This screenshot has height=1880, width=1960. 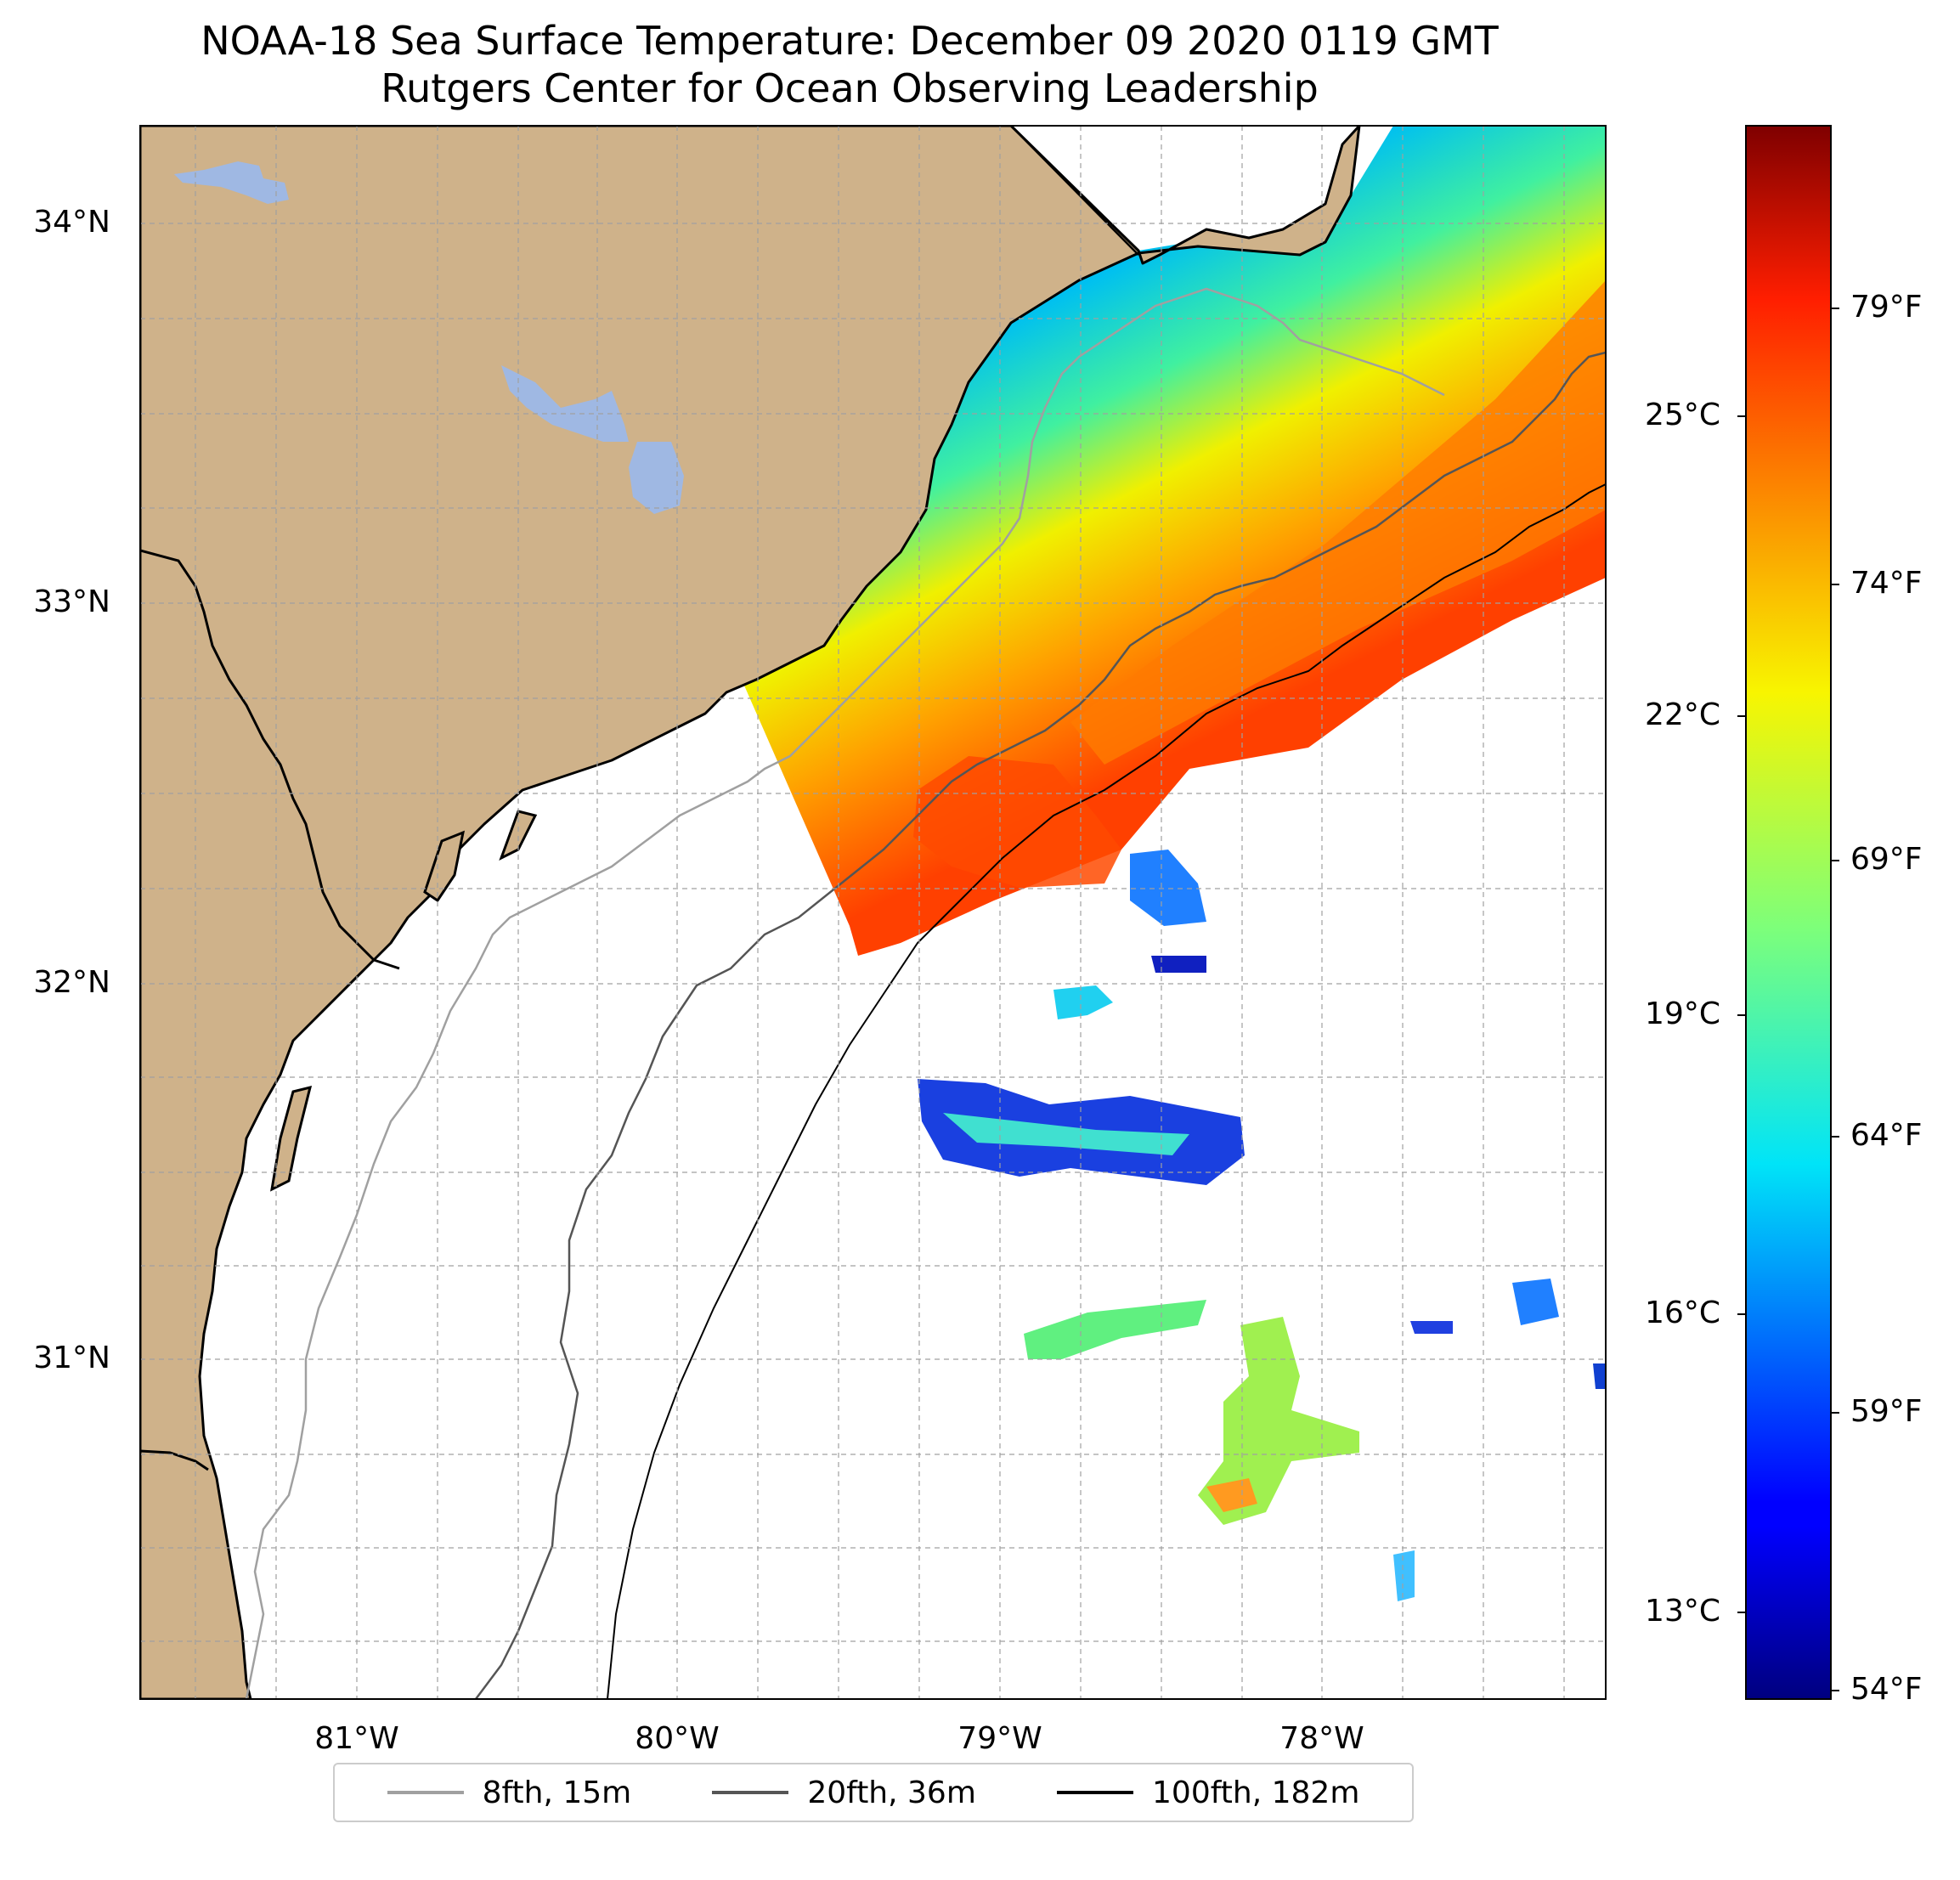 I want to click on legend-item: 8fth, 15m, so click(x=509, y=1793).